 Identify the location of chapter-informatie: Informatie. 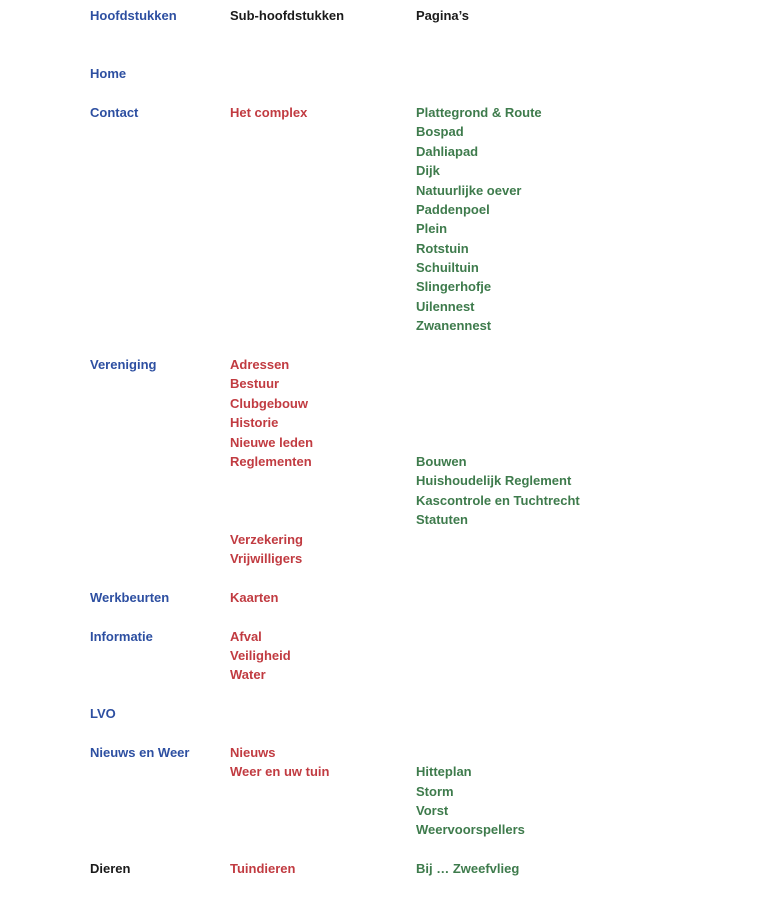
(121, 636).